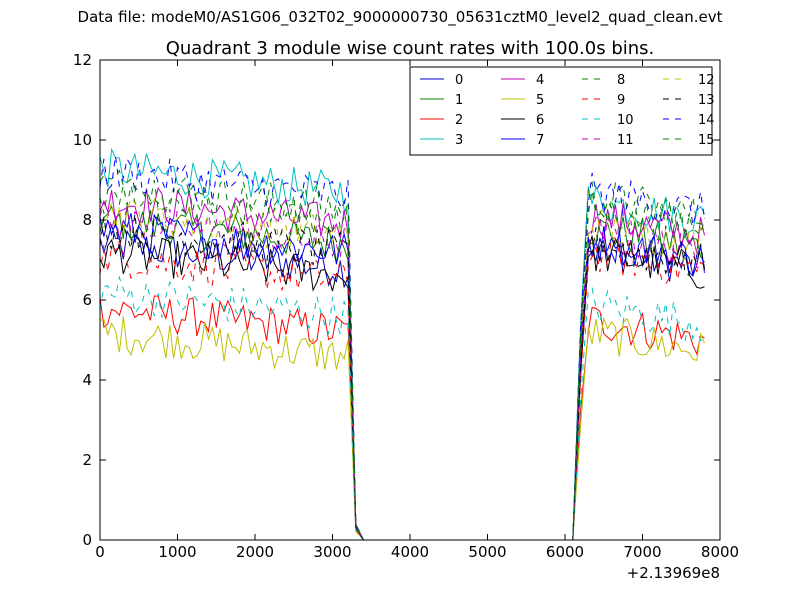 The width and height of the screenshot is (800, 600). I want to click on legend-label-11: 11, so click(625, 140).